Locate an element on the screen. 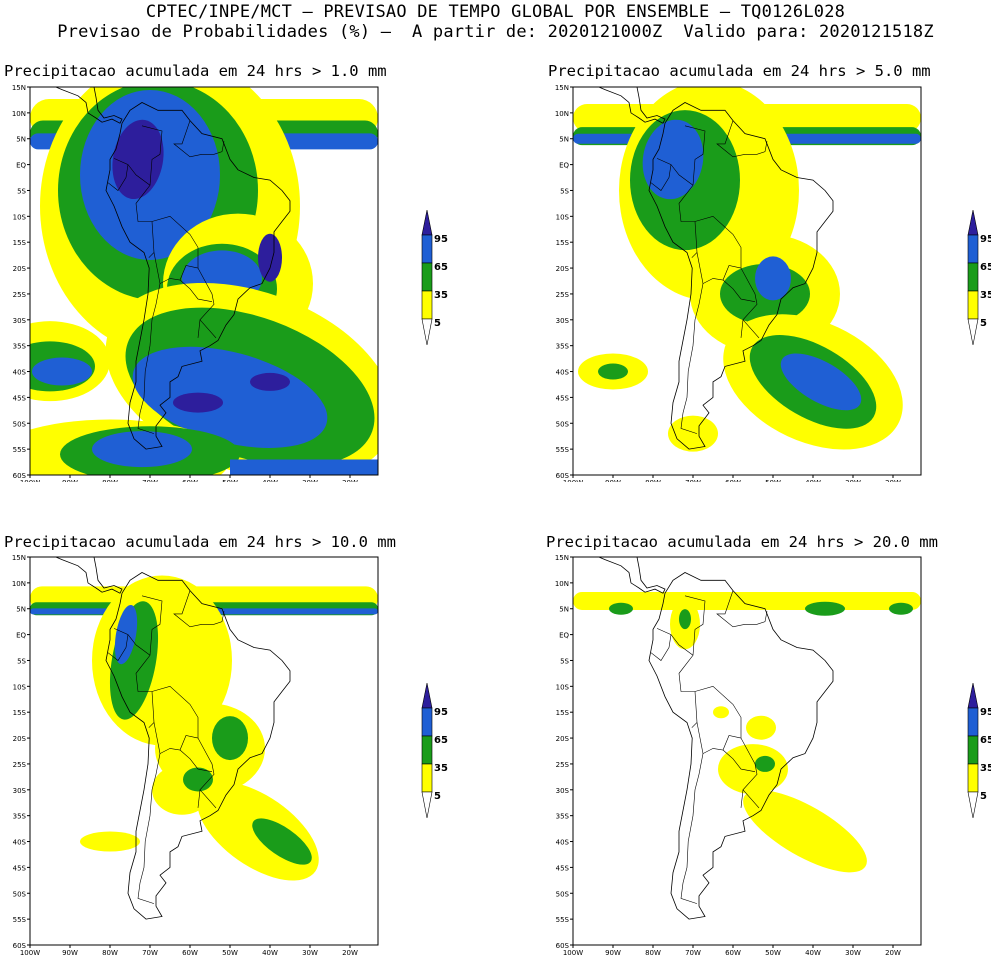 Image resolution: width=991 pixels, height=957 pixels. legend-1mm: 95 65 35 5 is located at coordinates (434, 277).